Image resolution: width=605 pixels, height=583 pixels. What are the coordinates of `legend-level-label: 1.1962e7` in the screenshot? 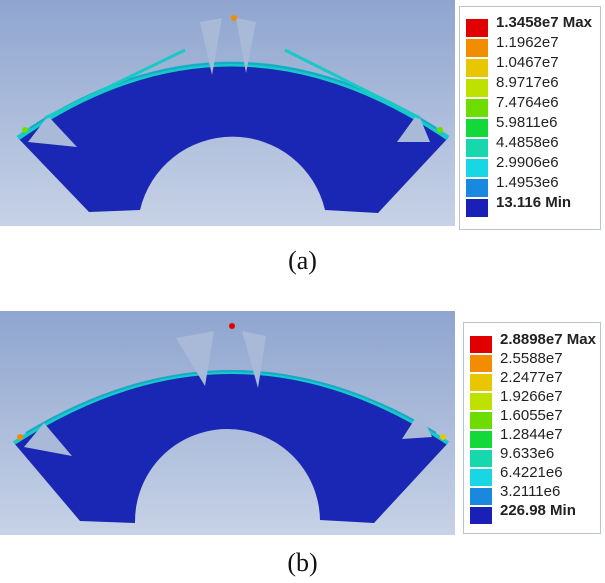 It's located at (527, 42).